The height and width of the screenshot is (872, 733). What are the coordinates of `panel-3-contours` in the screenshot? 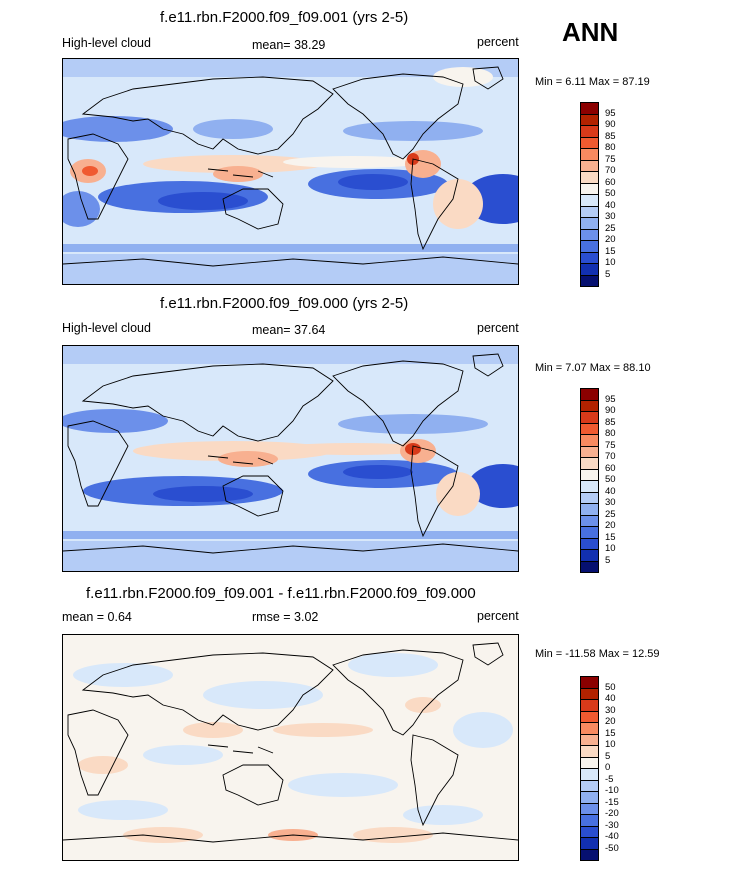 It's located at (293, 748).